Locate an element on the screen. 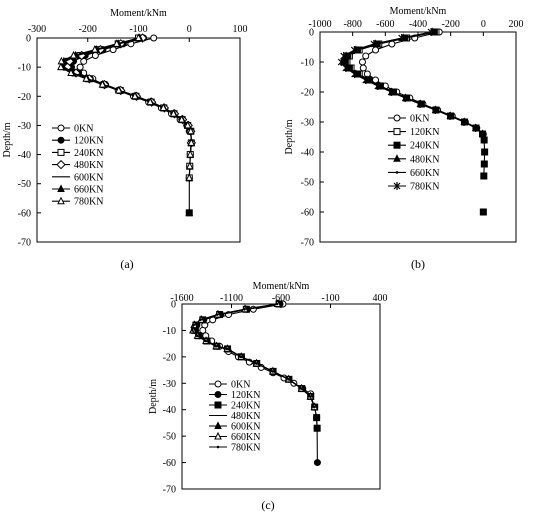 The width and height of the screenshot is (550, 516). y-tick-label-b: -20 is located at coordinates (307, 93).